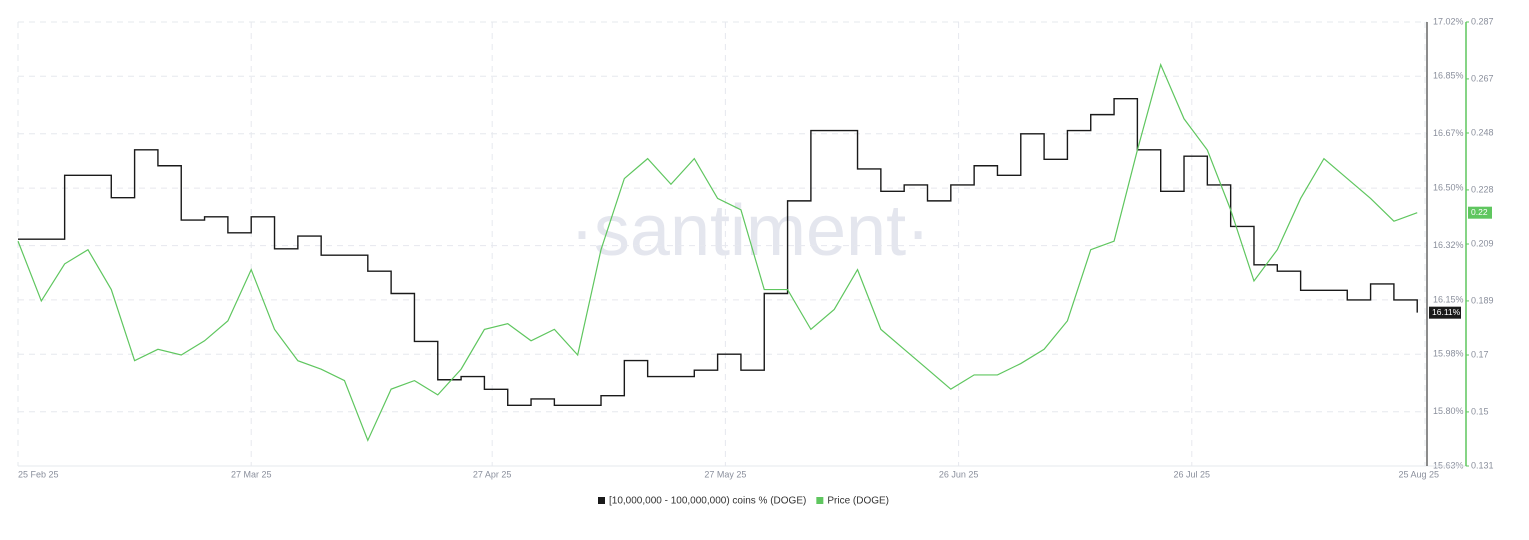 The image size is (1529, 540). I want to click on x-tick-label: 27 Mar 25, so click(251, 474).